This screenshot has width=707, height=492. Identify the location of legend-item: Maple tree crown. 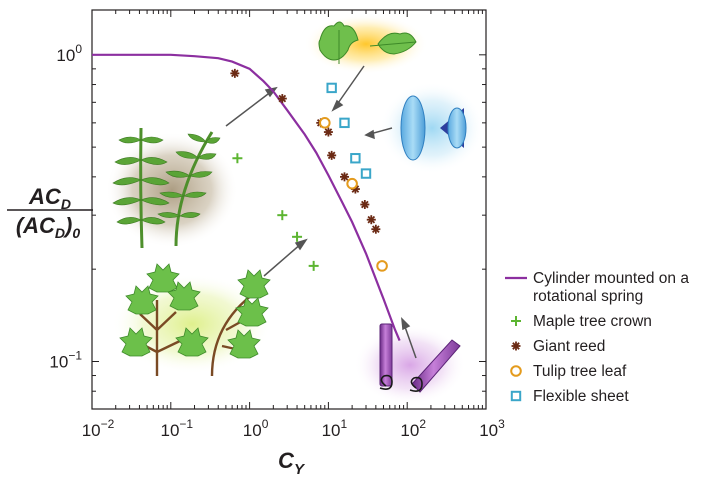
(581, 321).